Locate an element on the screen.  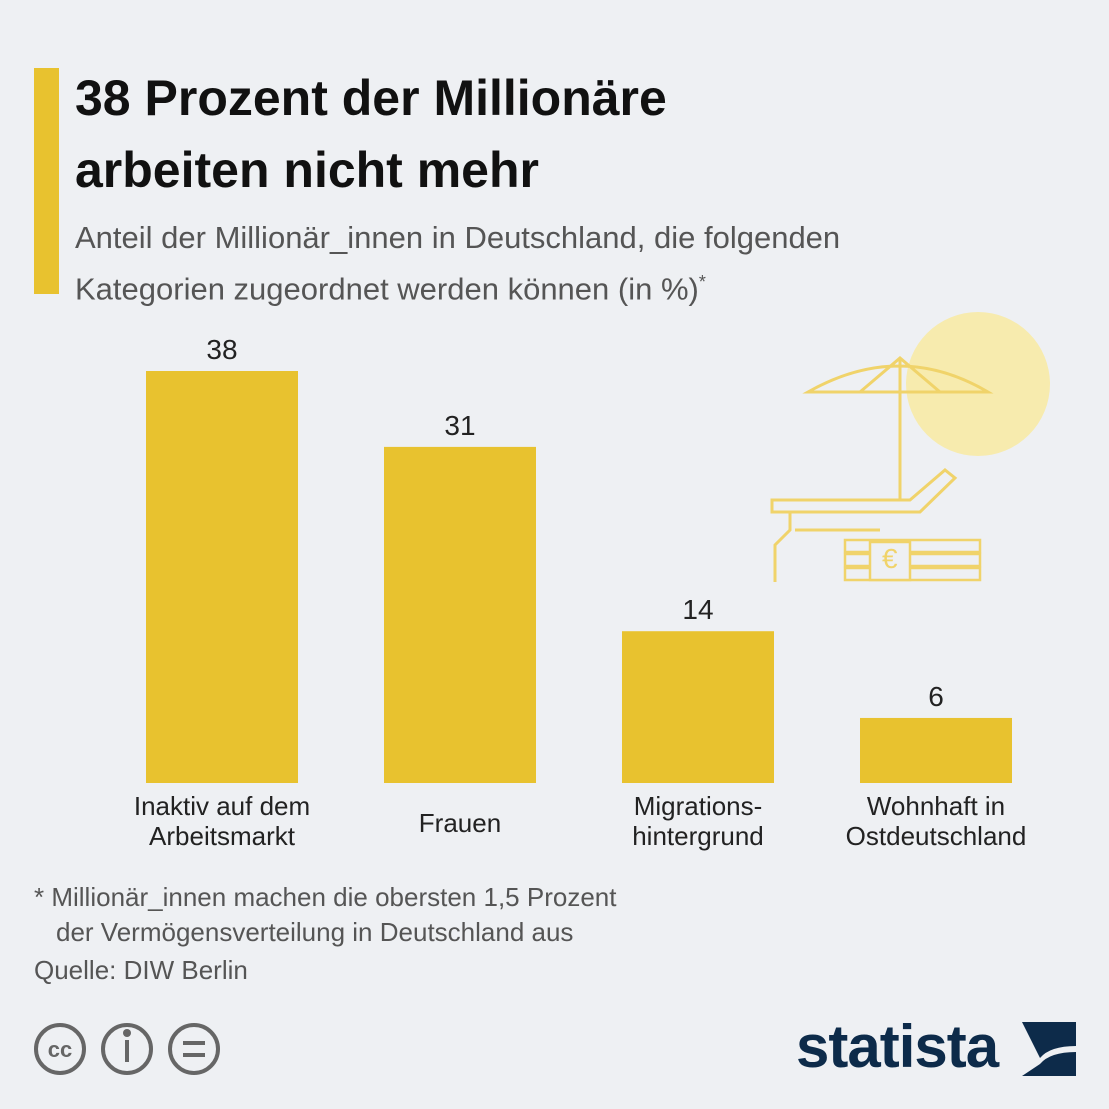
illustration: € is located at coordinates (910, 447).